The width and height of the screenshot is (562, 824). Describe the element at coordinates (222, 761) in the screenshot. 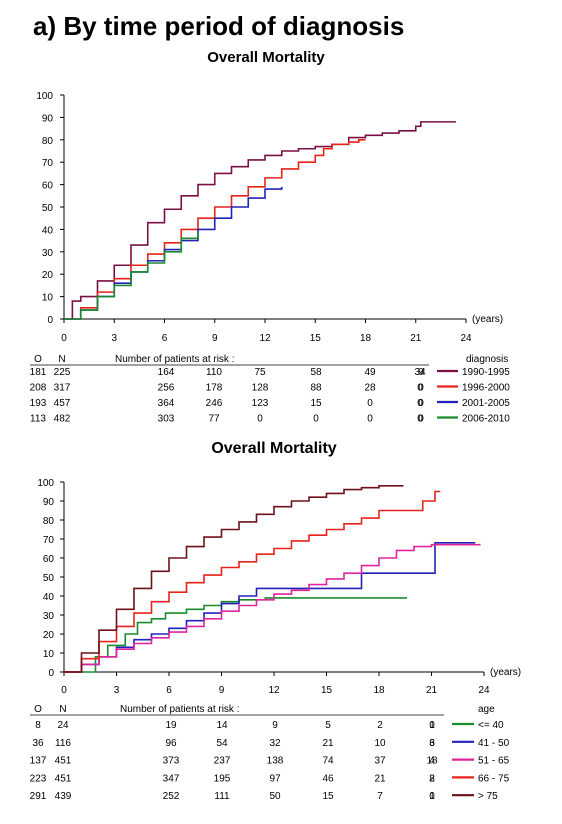

I see `chart-2-risk-value: 237` at that location.